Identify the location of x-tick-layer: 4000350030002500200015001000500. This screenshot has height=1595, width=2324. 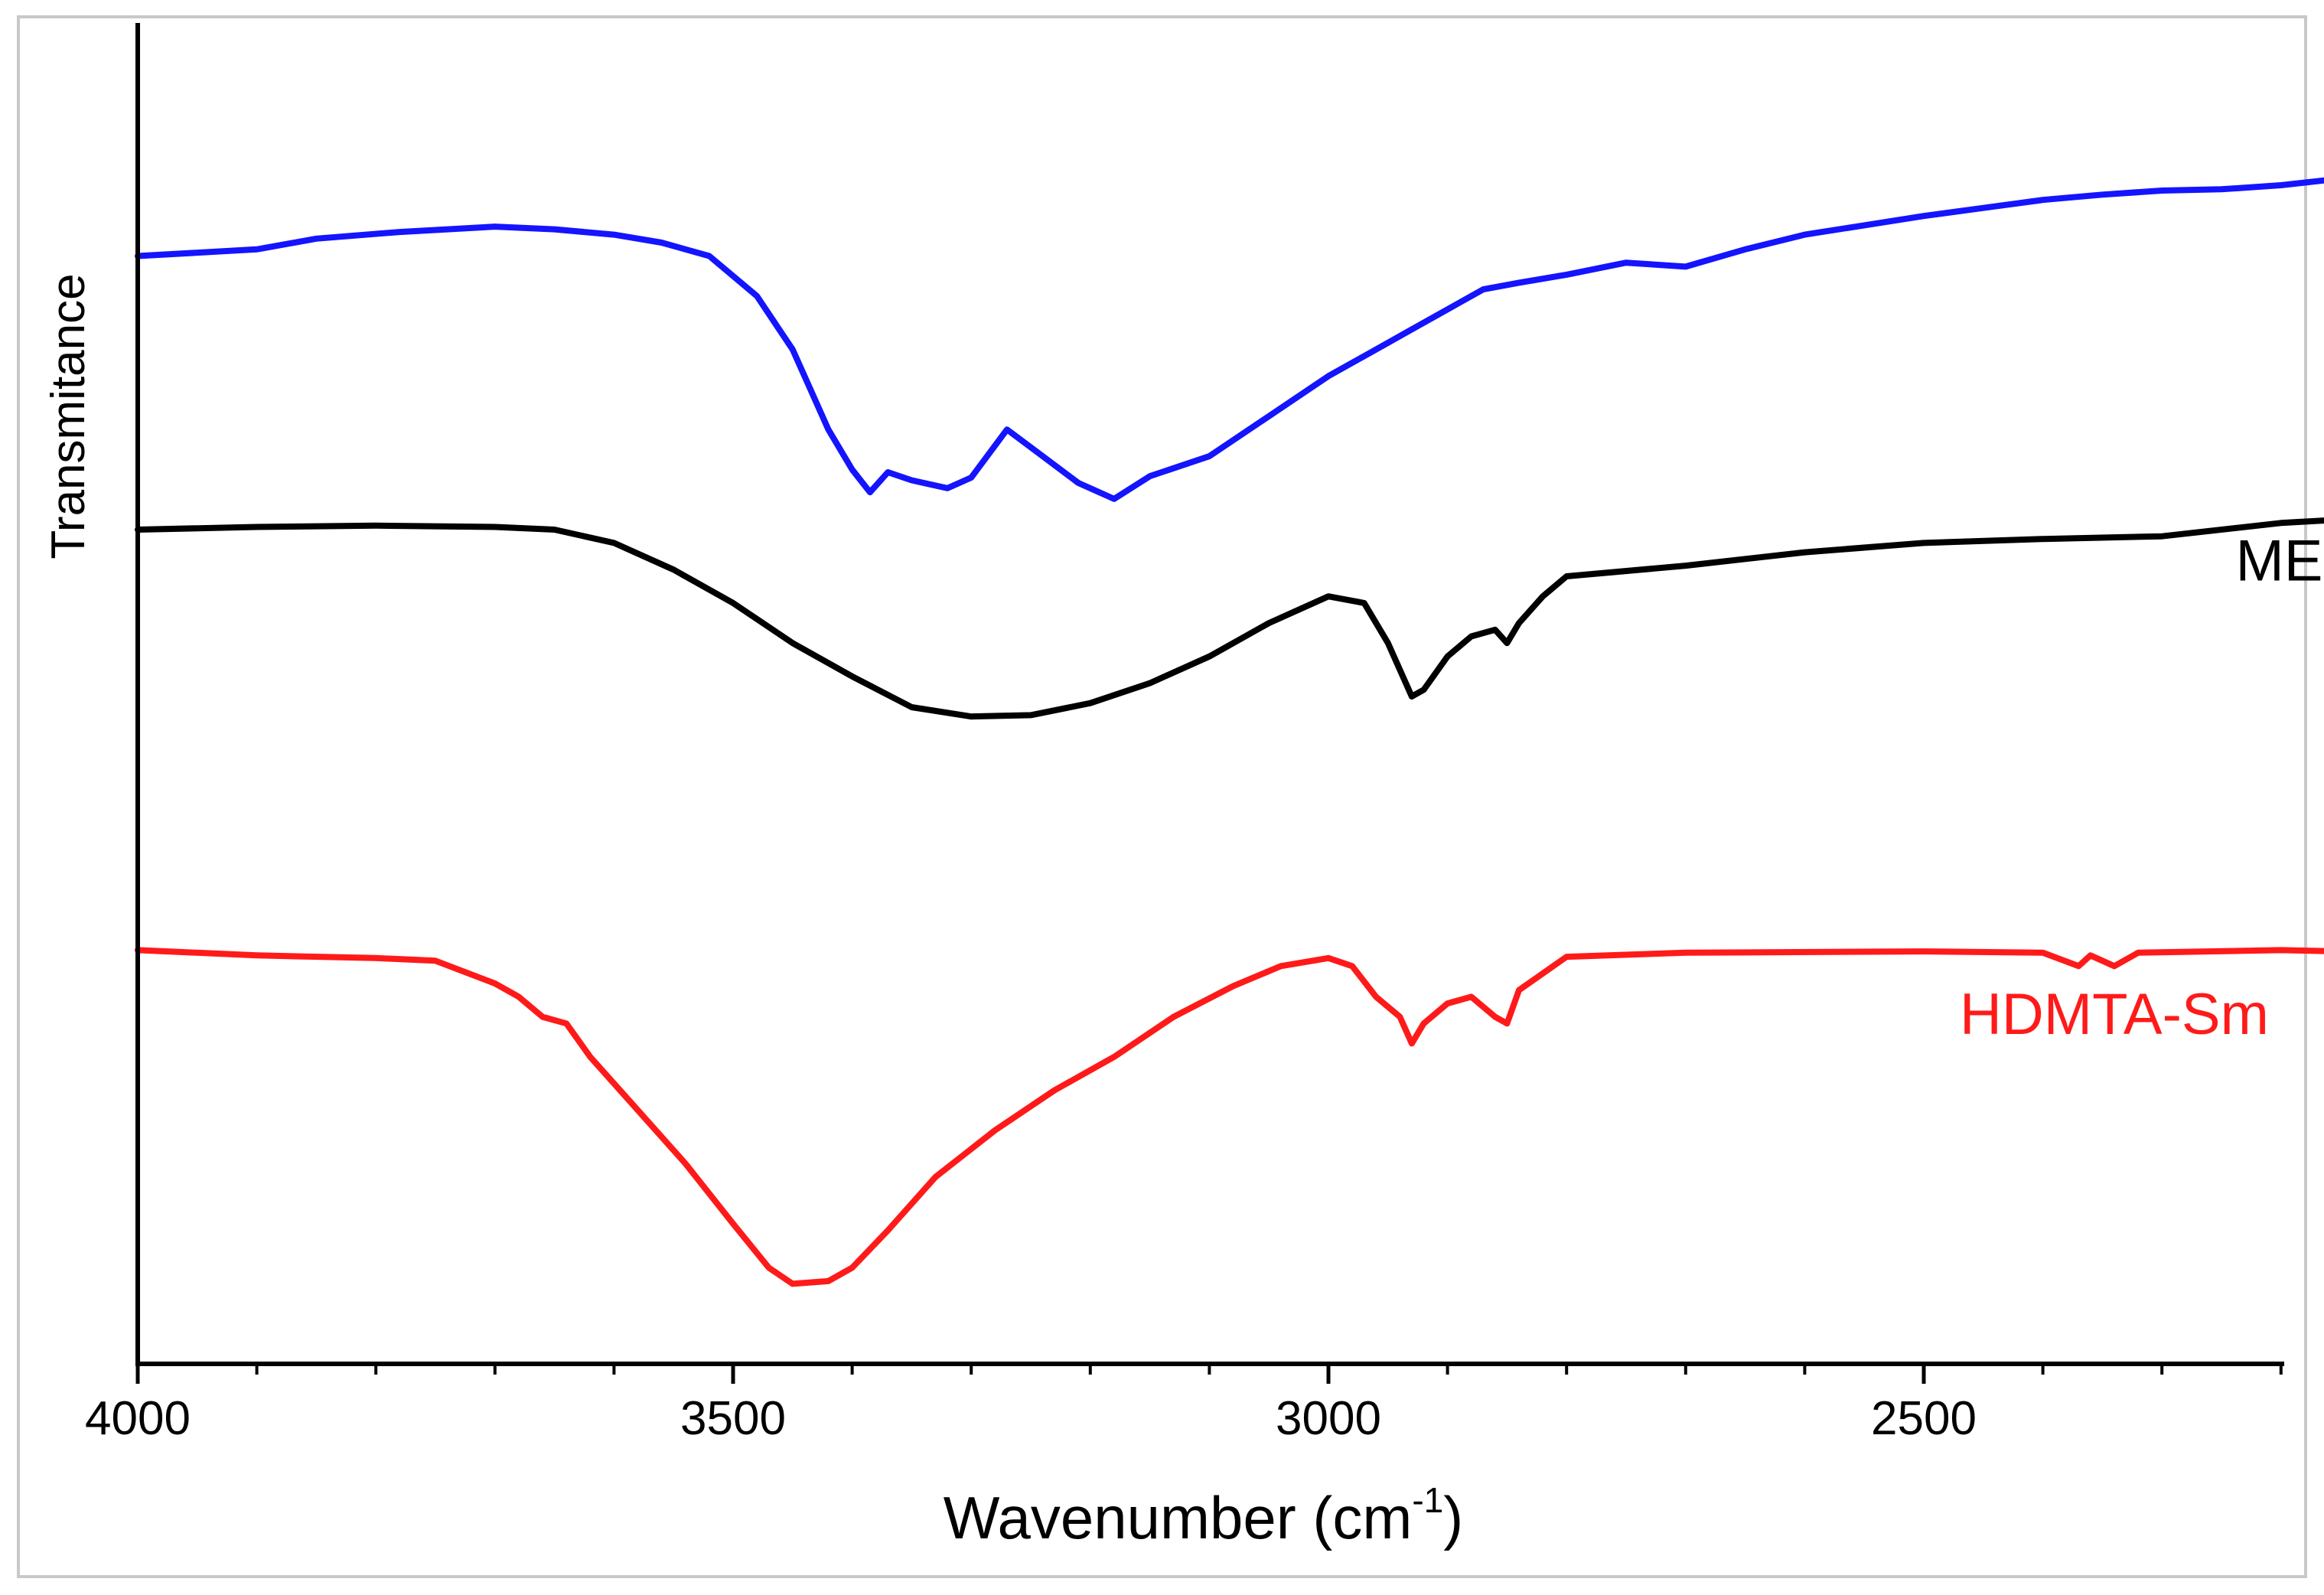
(1184, 1404).